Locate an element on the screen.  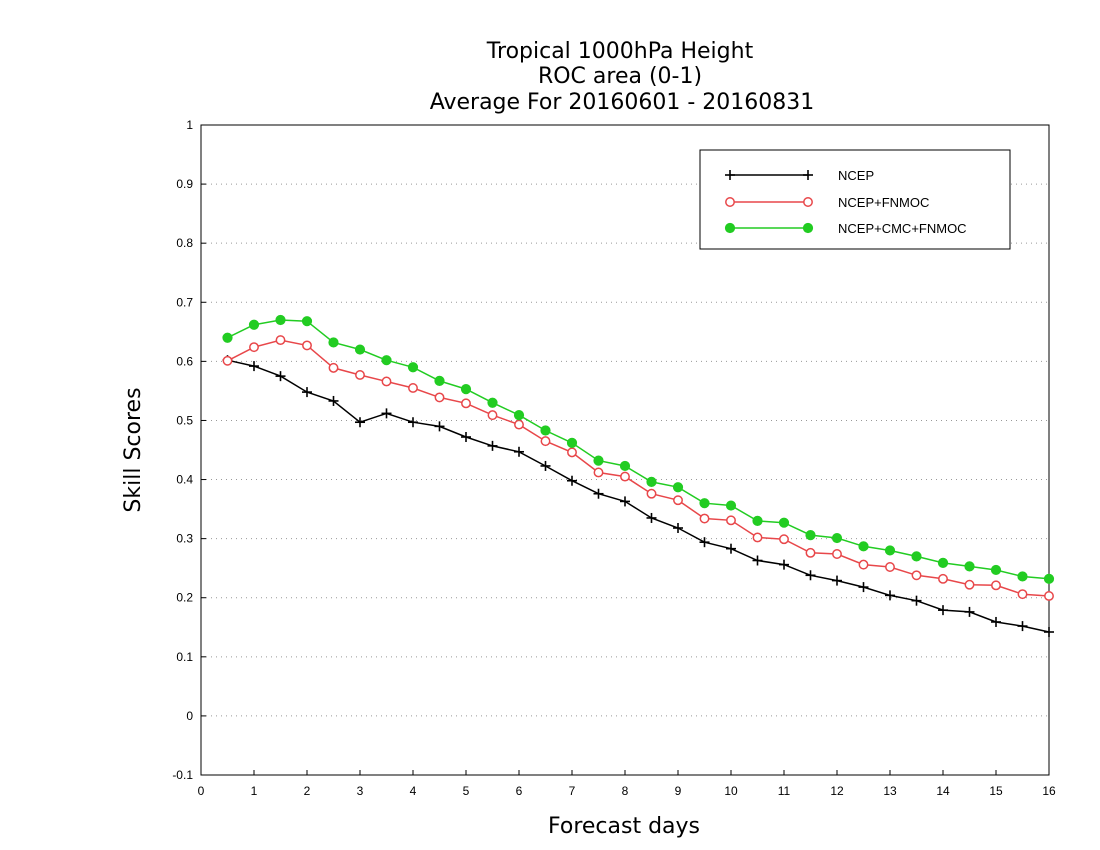
legend: NCEP NCEP+FNMOC NCEP+CMC+FNMOC is located at coordinates (855, 199).